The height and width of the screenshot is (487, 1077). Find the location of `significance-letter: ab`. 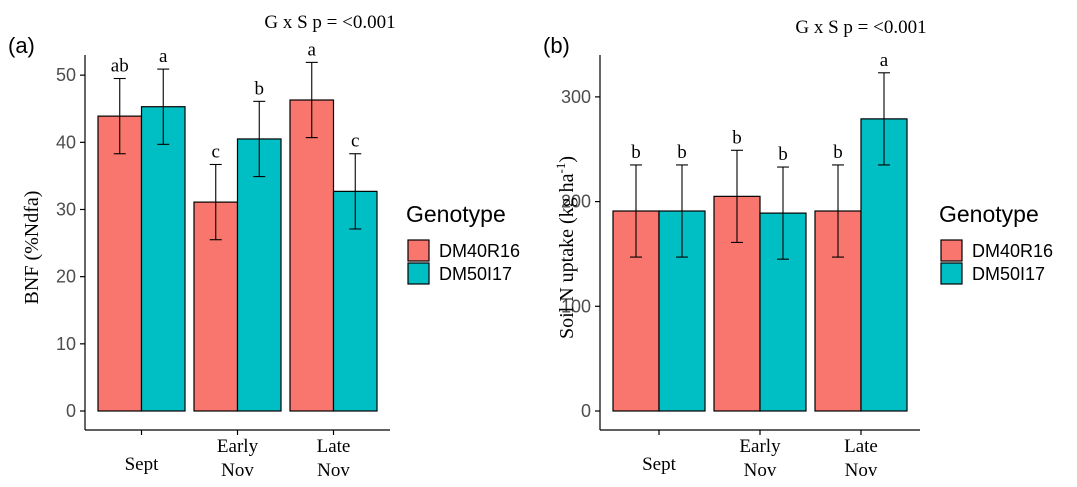

significance-letter: ab is located at coordinates (120, 66).